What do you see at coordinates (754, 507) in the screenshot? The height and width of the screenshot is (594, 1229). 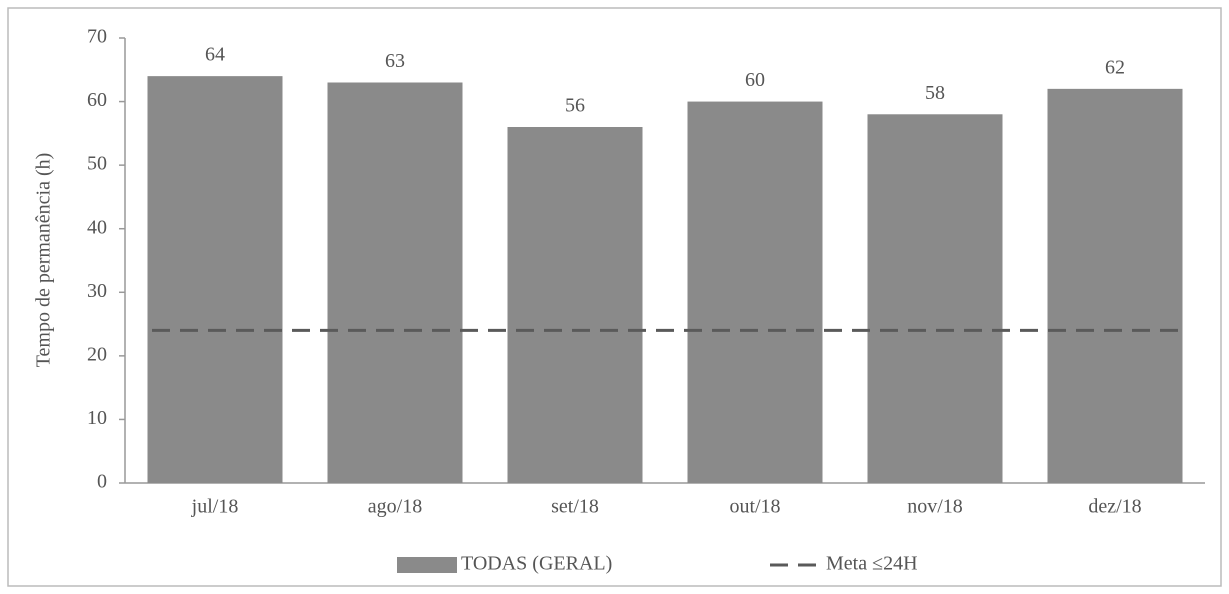 I see `x-tick-label: out/18` at bounding box center [754, 507].